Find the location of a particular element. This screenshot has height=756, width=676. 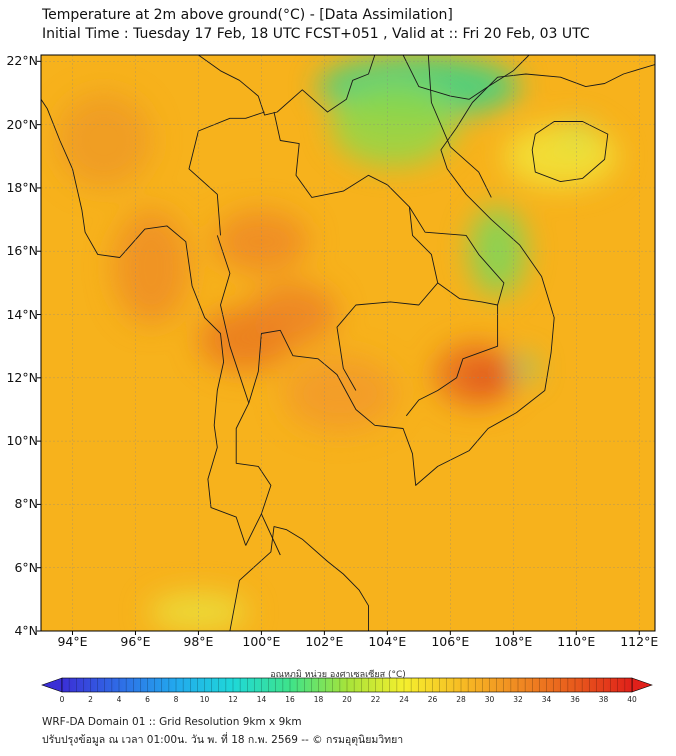

colorbar-tick-label: 18 is located at coordinates (319, 699).